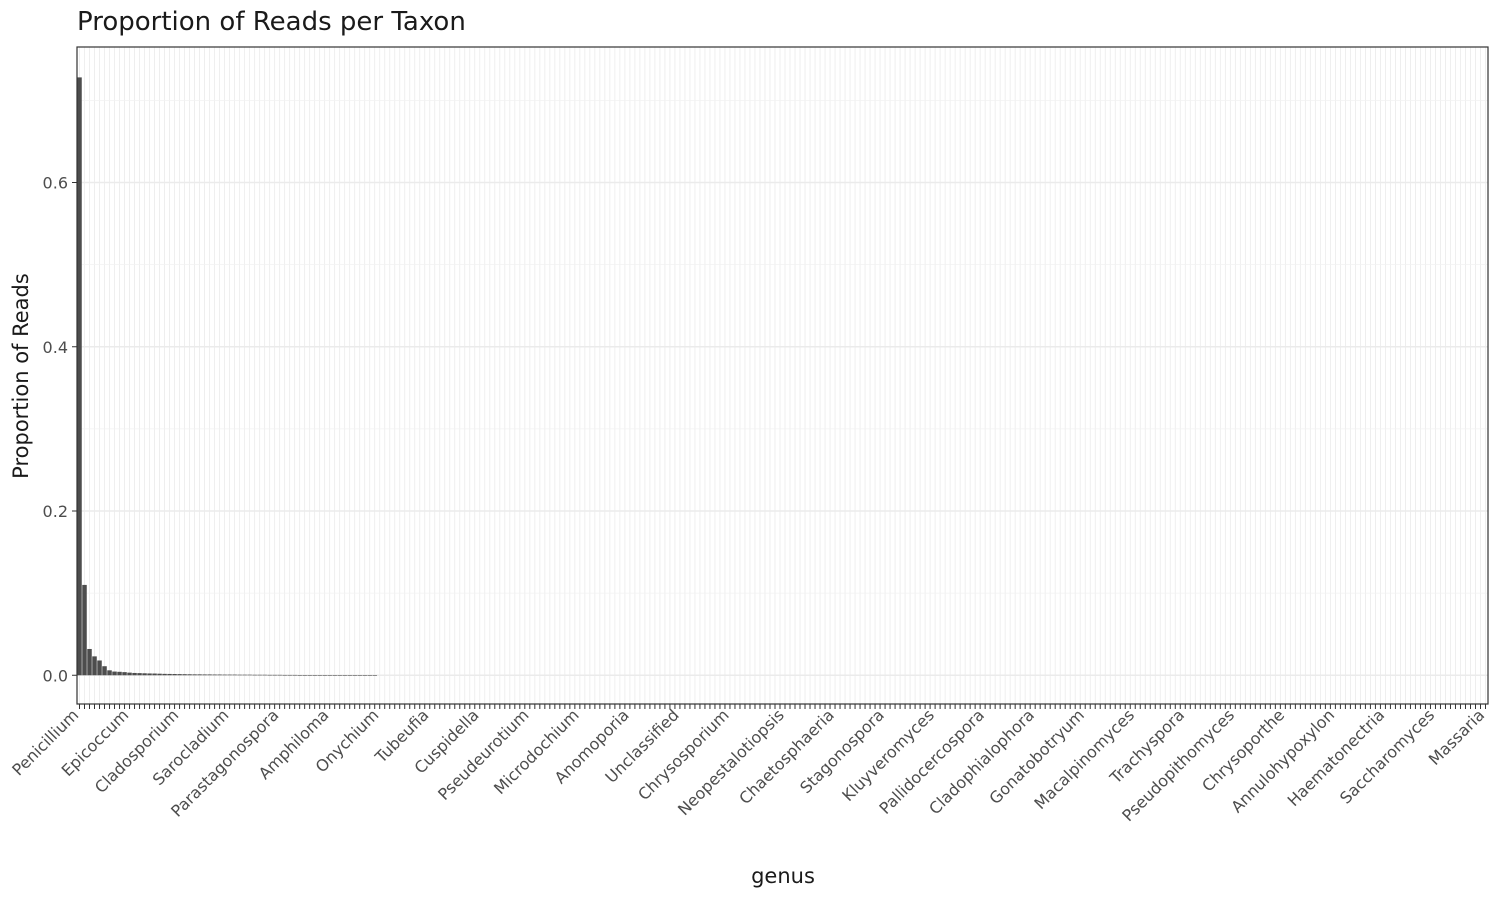 Image resolution: width=1500 pixels, height=904 pixels. I want to click on x-tick-label: Chrysosporium, so click(683, 754).